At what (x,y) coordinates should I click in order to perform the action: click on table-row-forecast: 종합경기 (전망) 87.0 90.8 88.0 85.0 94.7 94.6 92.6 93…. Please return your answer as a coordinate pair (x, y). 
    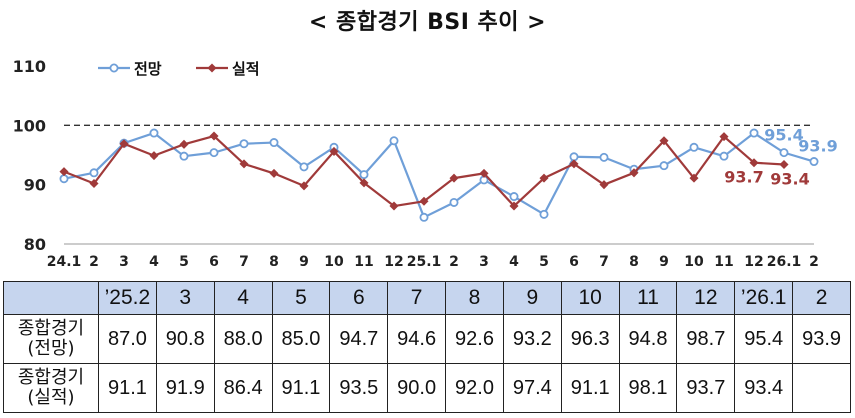
    Looking at the image, I should click on (427, 339).